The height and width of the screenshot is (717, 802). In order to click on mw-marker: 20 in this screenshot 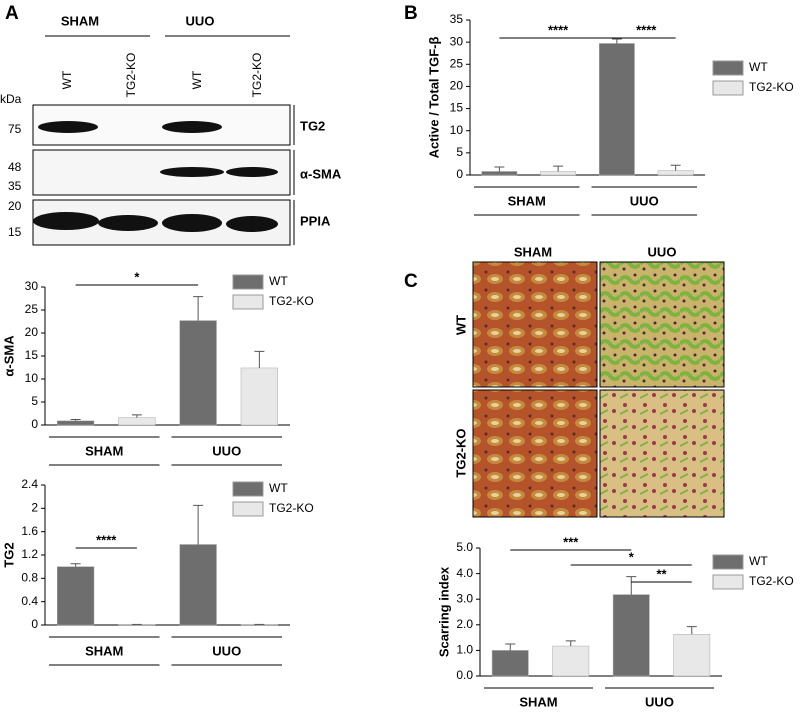, I will do `click(15, 206)`.